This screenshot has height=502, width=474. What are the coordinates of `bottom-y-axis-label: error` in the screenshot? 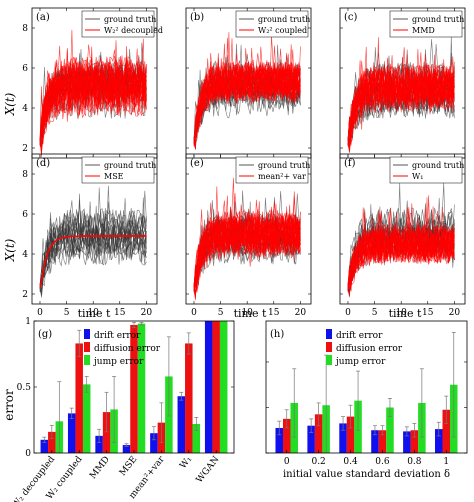 It's located at (9, 405).